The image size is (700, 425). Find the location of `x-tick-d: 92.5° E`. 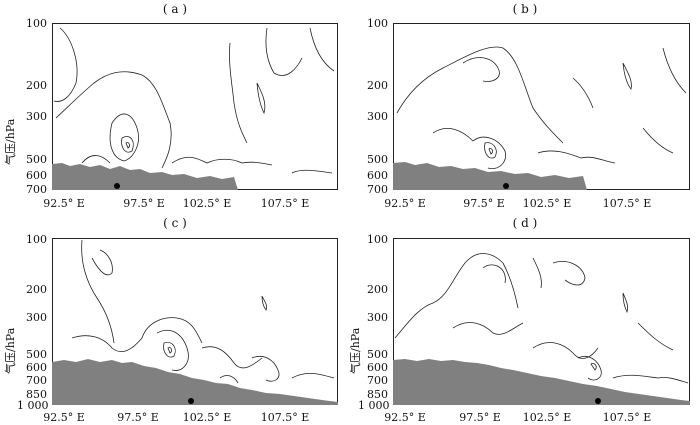

x-tick-d: 92.5° E is located at coordinates (405, 417).